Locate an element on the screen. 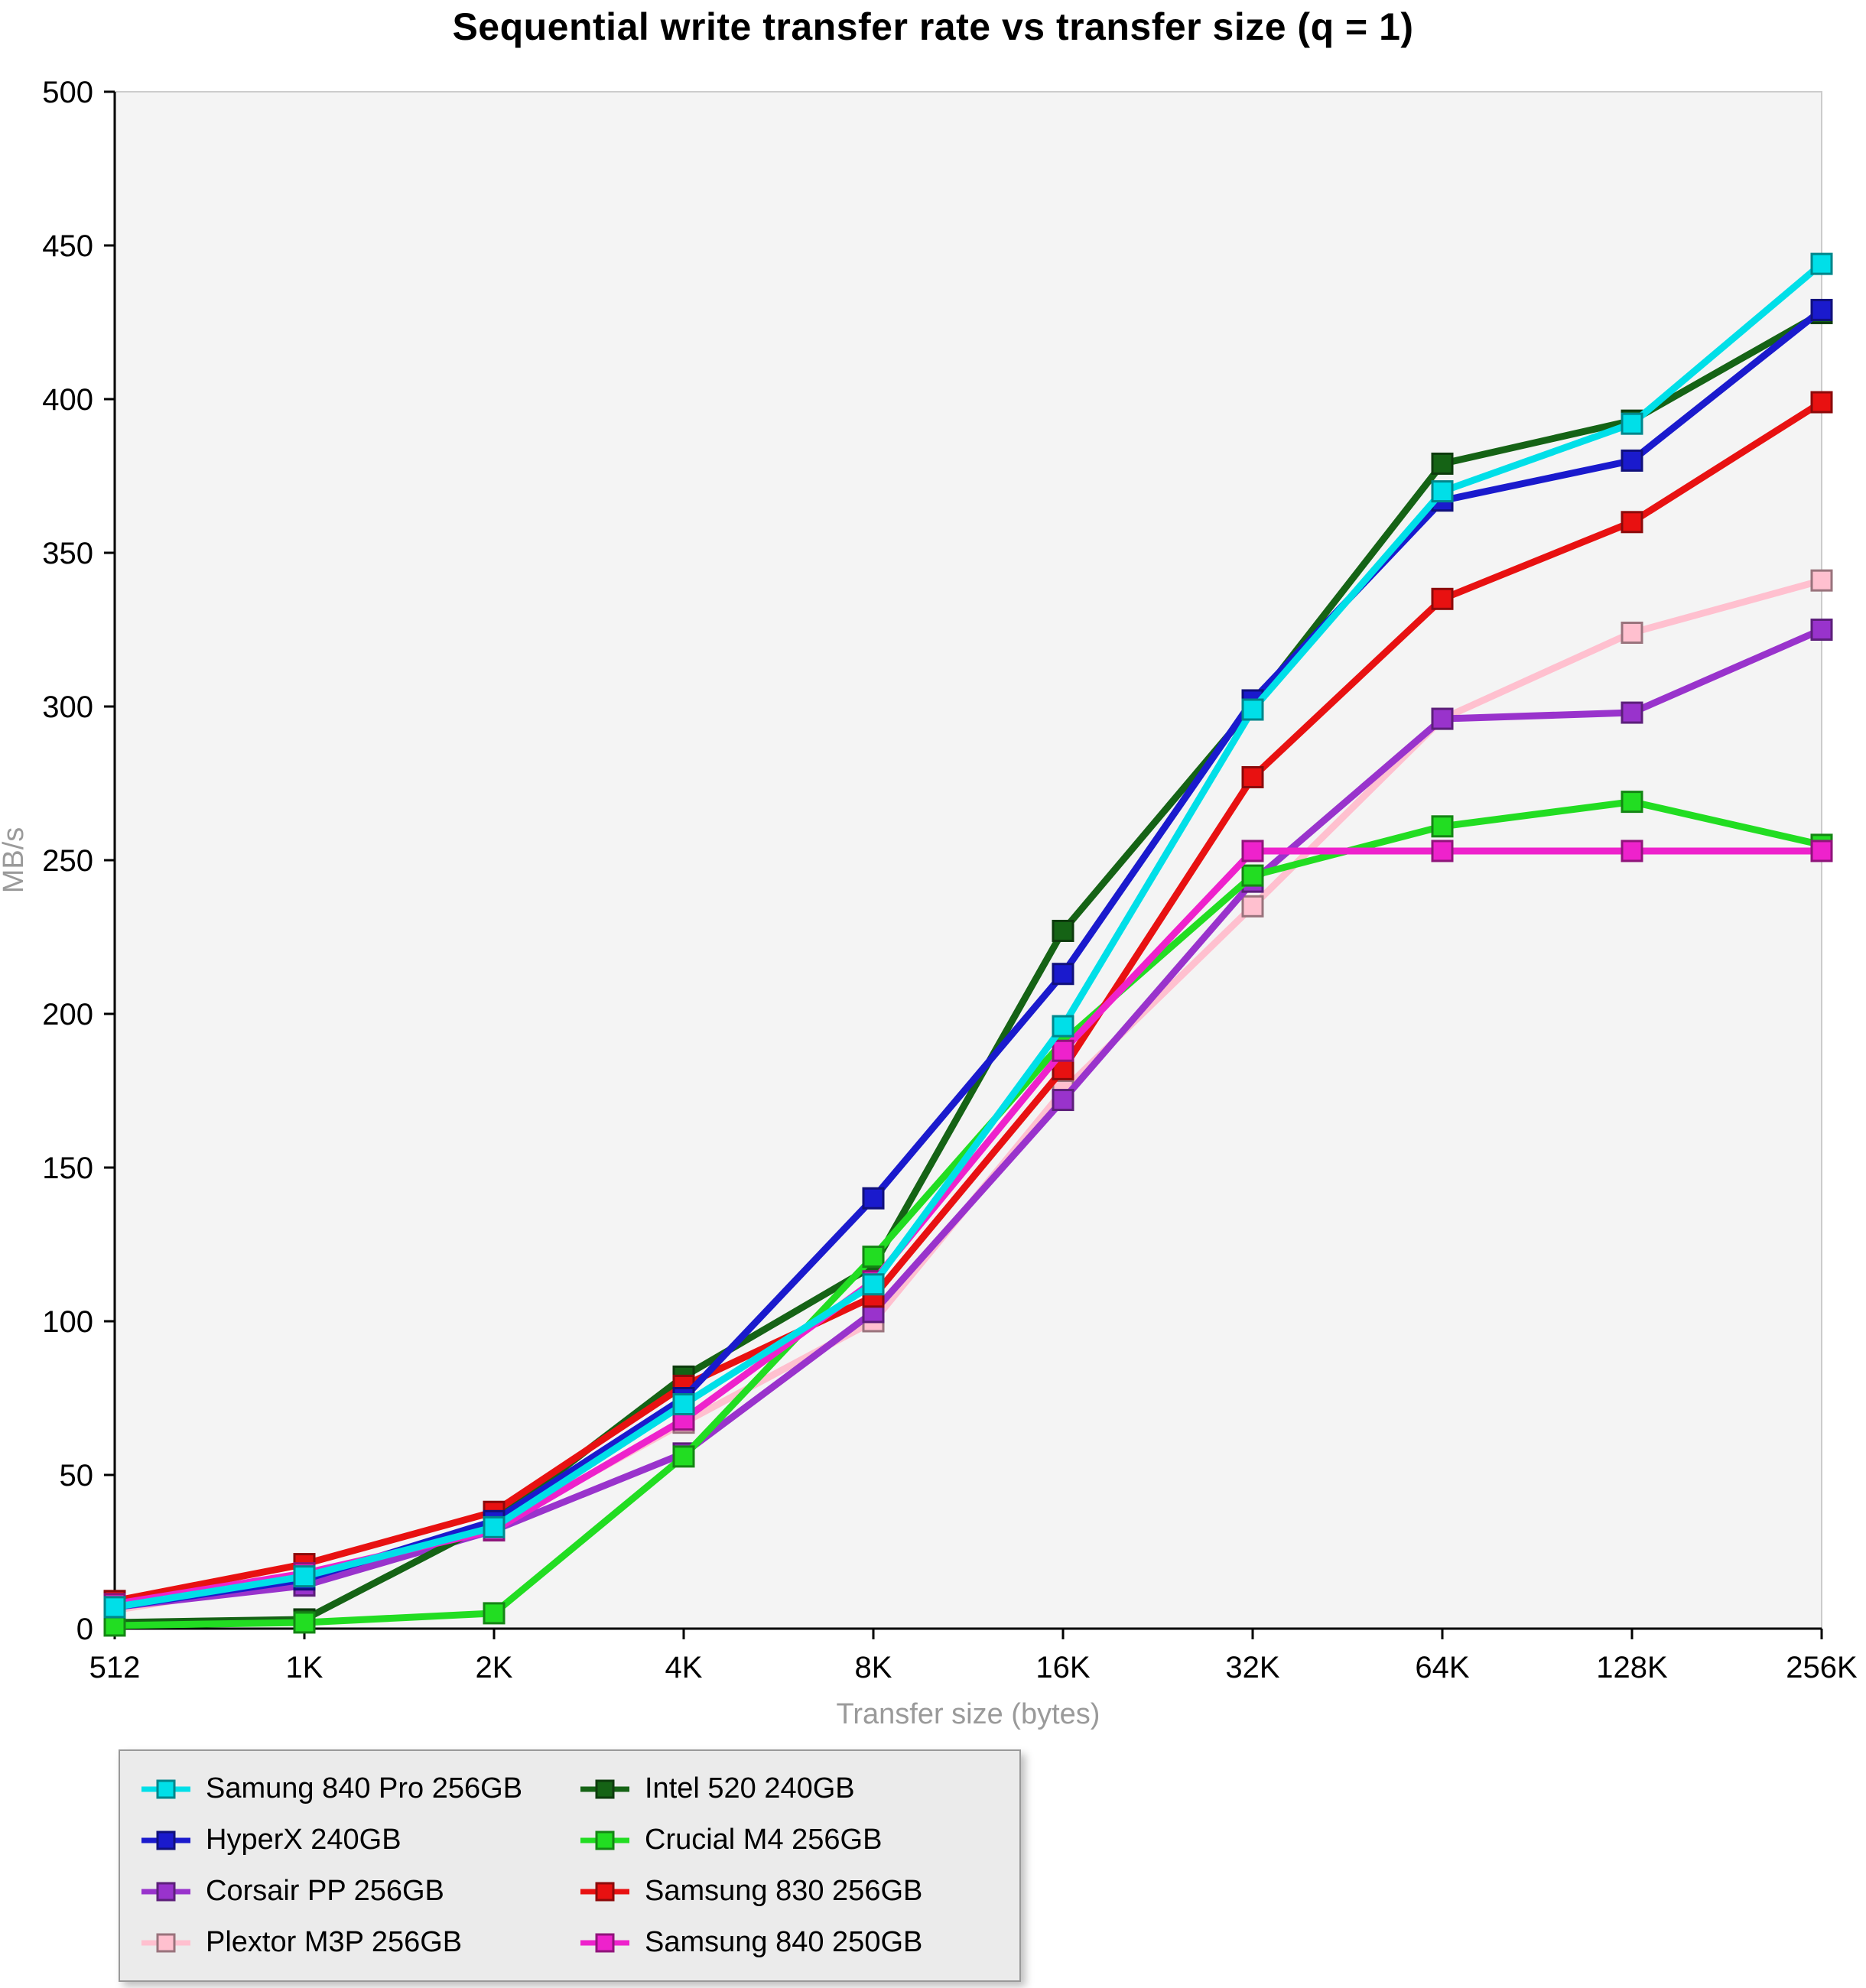  legend-item-samsung-840-250gb: Samsung 840 250GB is located at coordinates (789, 1942).